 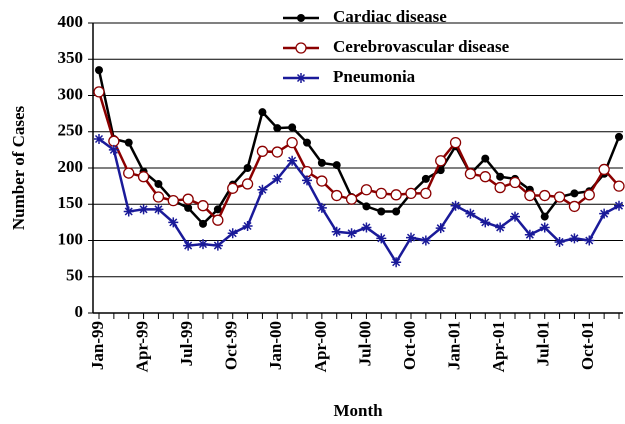 I want to click on y-tick-label: 200, so click(x=71, y=166).